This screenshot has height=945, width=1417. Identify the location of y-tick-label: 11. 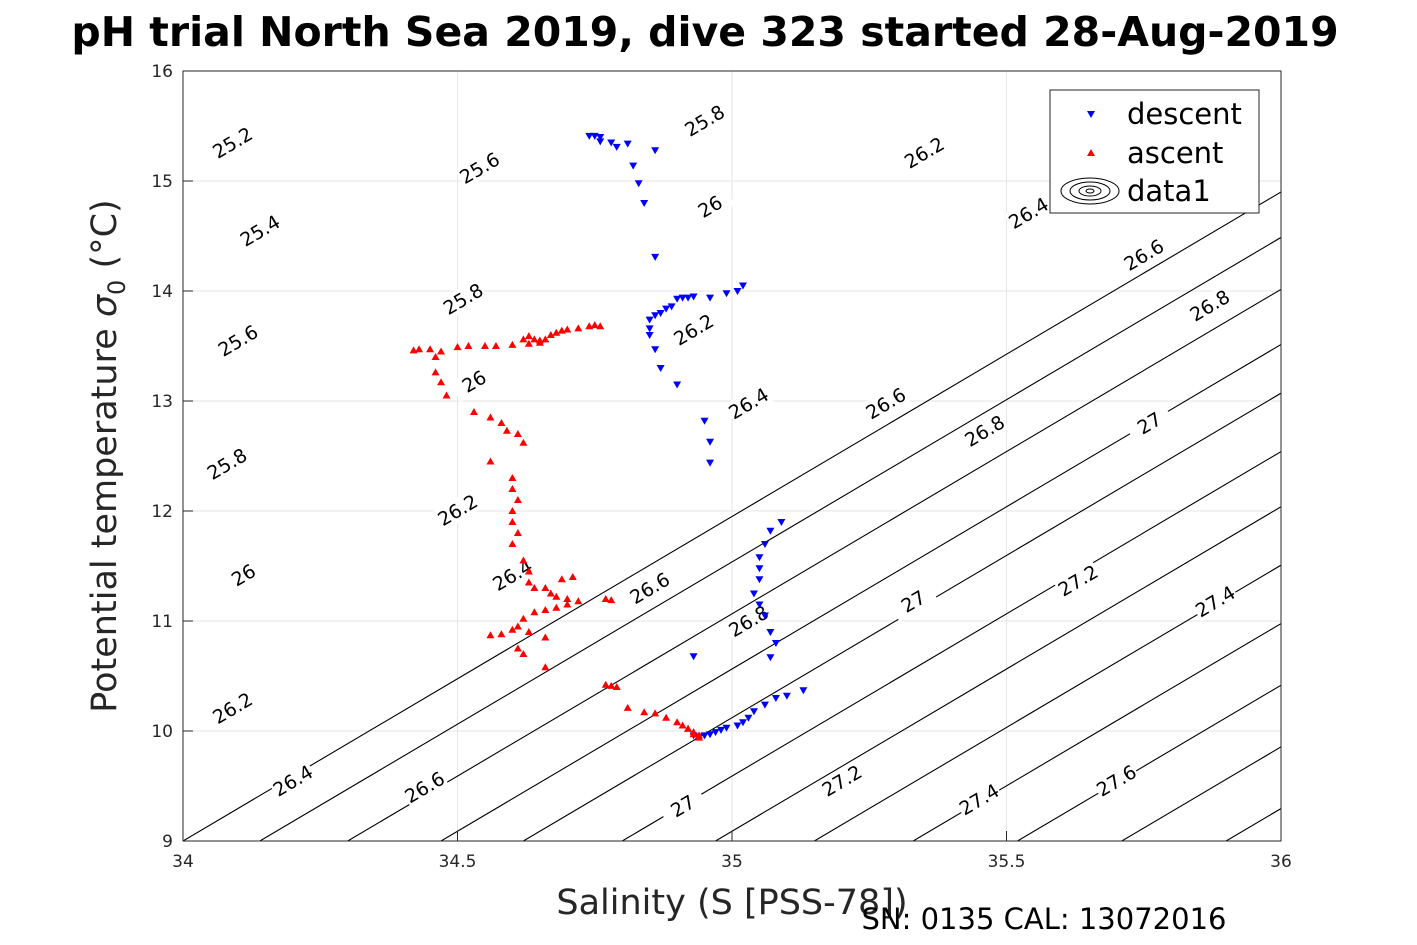
(162, 622).